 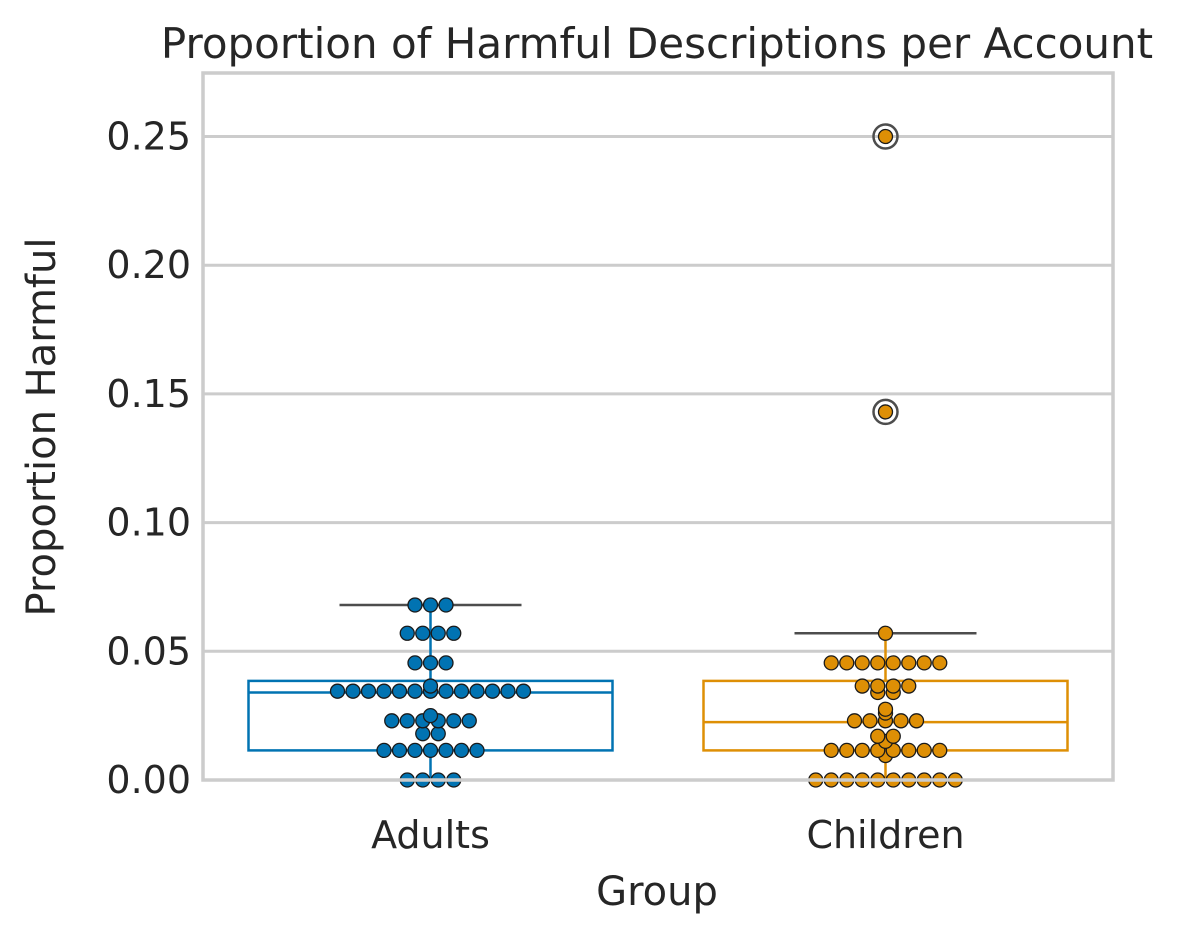 I want to click on y-tick-label: 0.15, so click(x=148, y=394).